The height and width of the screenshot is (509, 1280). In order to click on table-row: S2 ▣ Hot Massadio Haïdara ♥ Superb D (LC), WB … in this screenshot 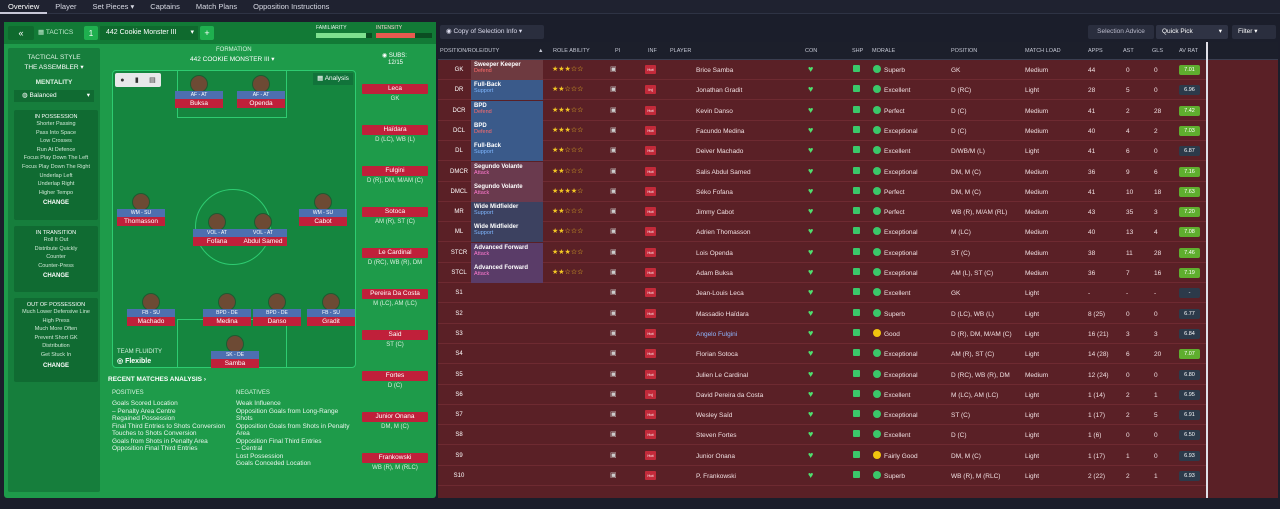, I will do `click(822, 314)`.